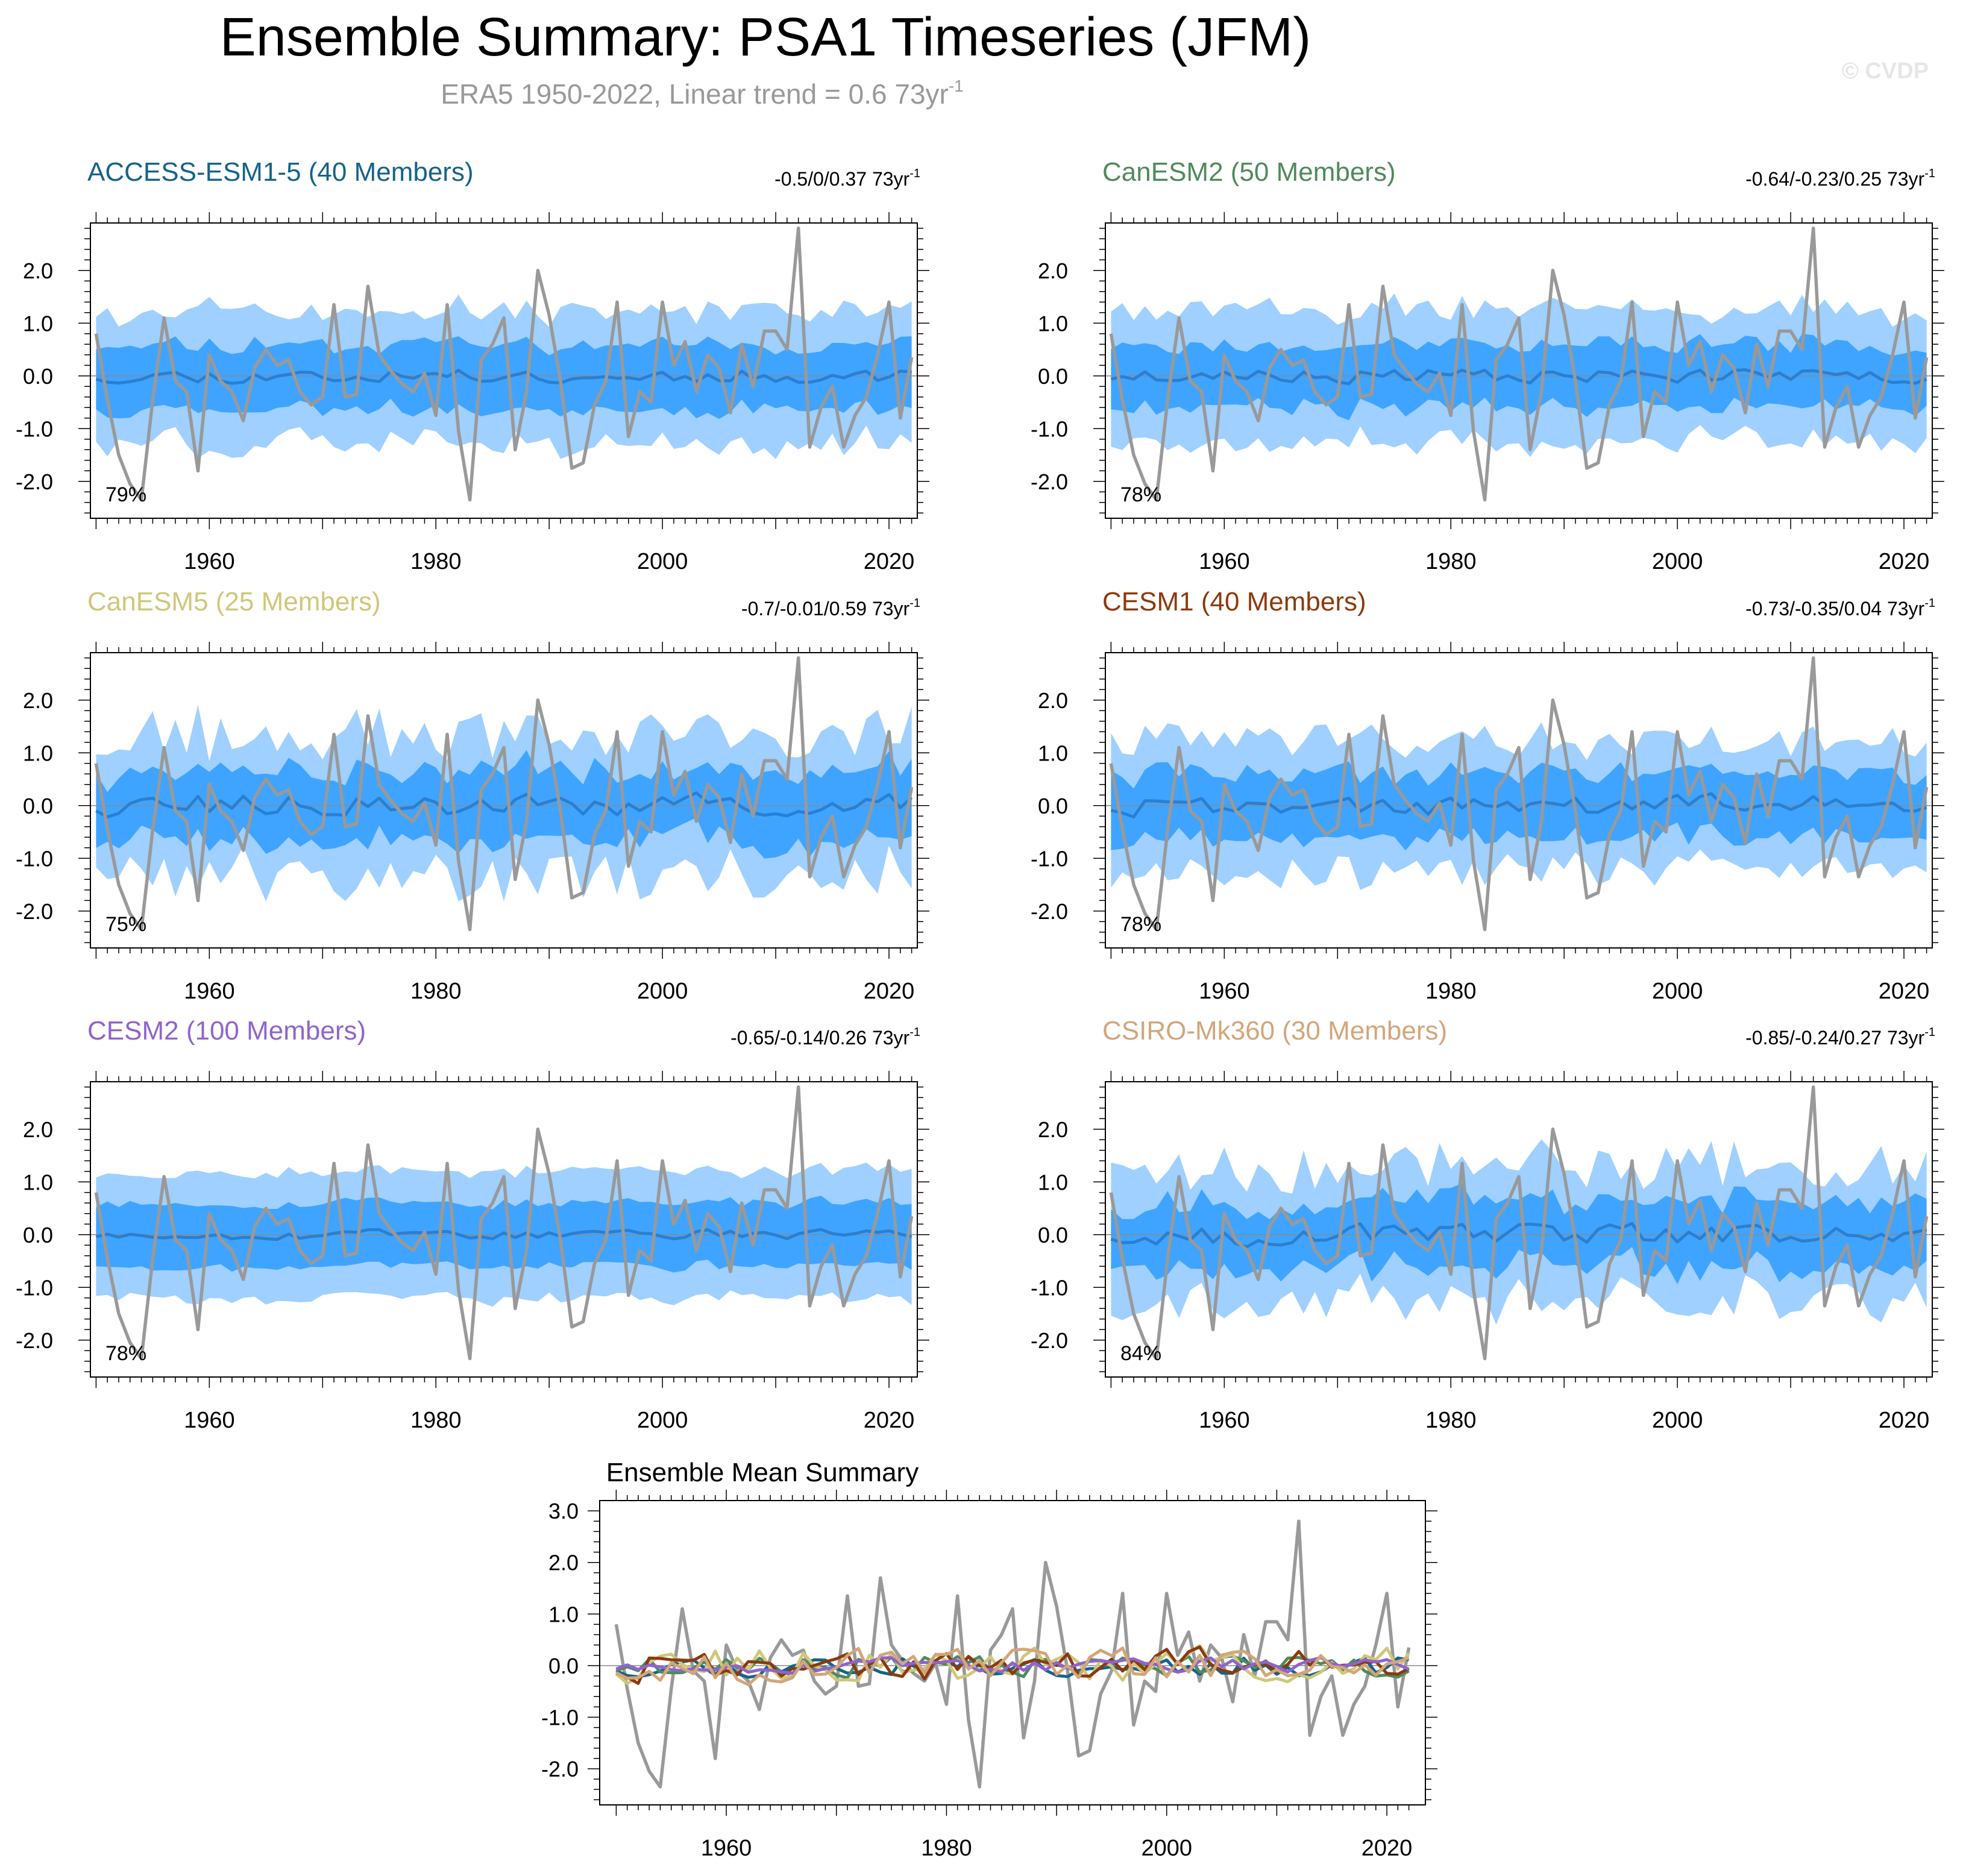 The image size is (1963, 1876). I want to click on summary-observed-line, so click(1012, 1654).